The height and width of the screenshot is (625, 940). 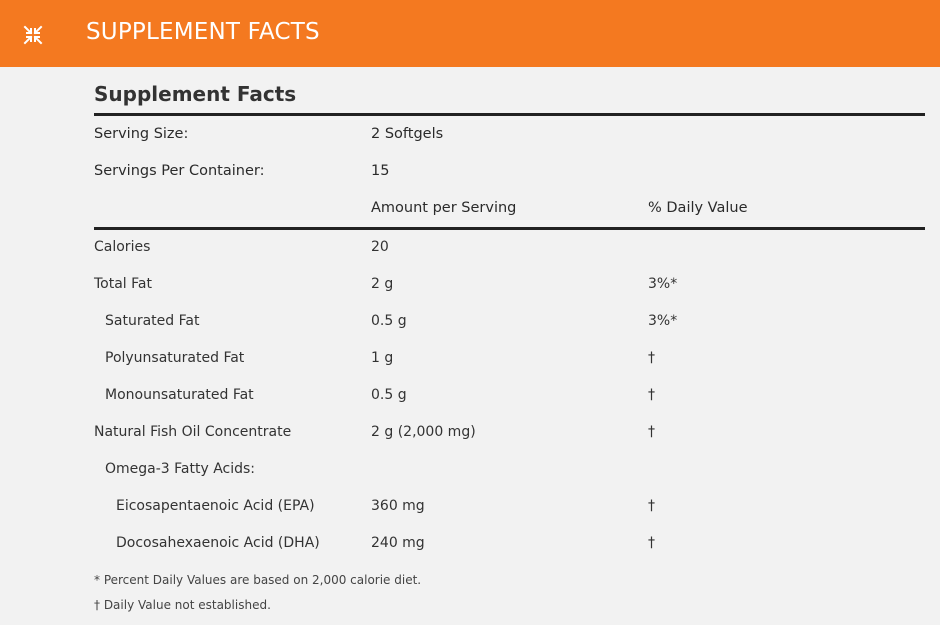 What do you see at coordinates (509, 395) in the screenshot?
I see `table-row: Monounsaturated Fat 0.5 g †` at bounding box center [509, 395].